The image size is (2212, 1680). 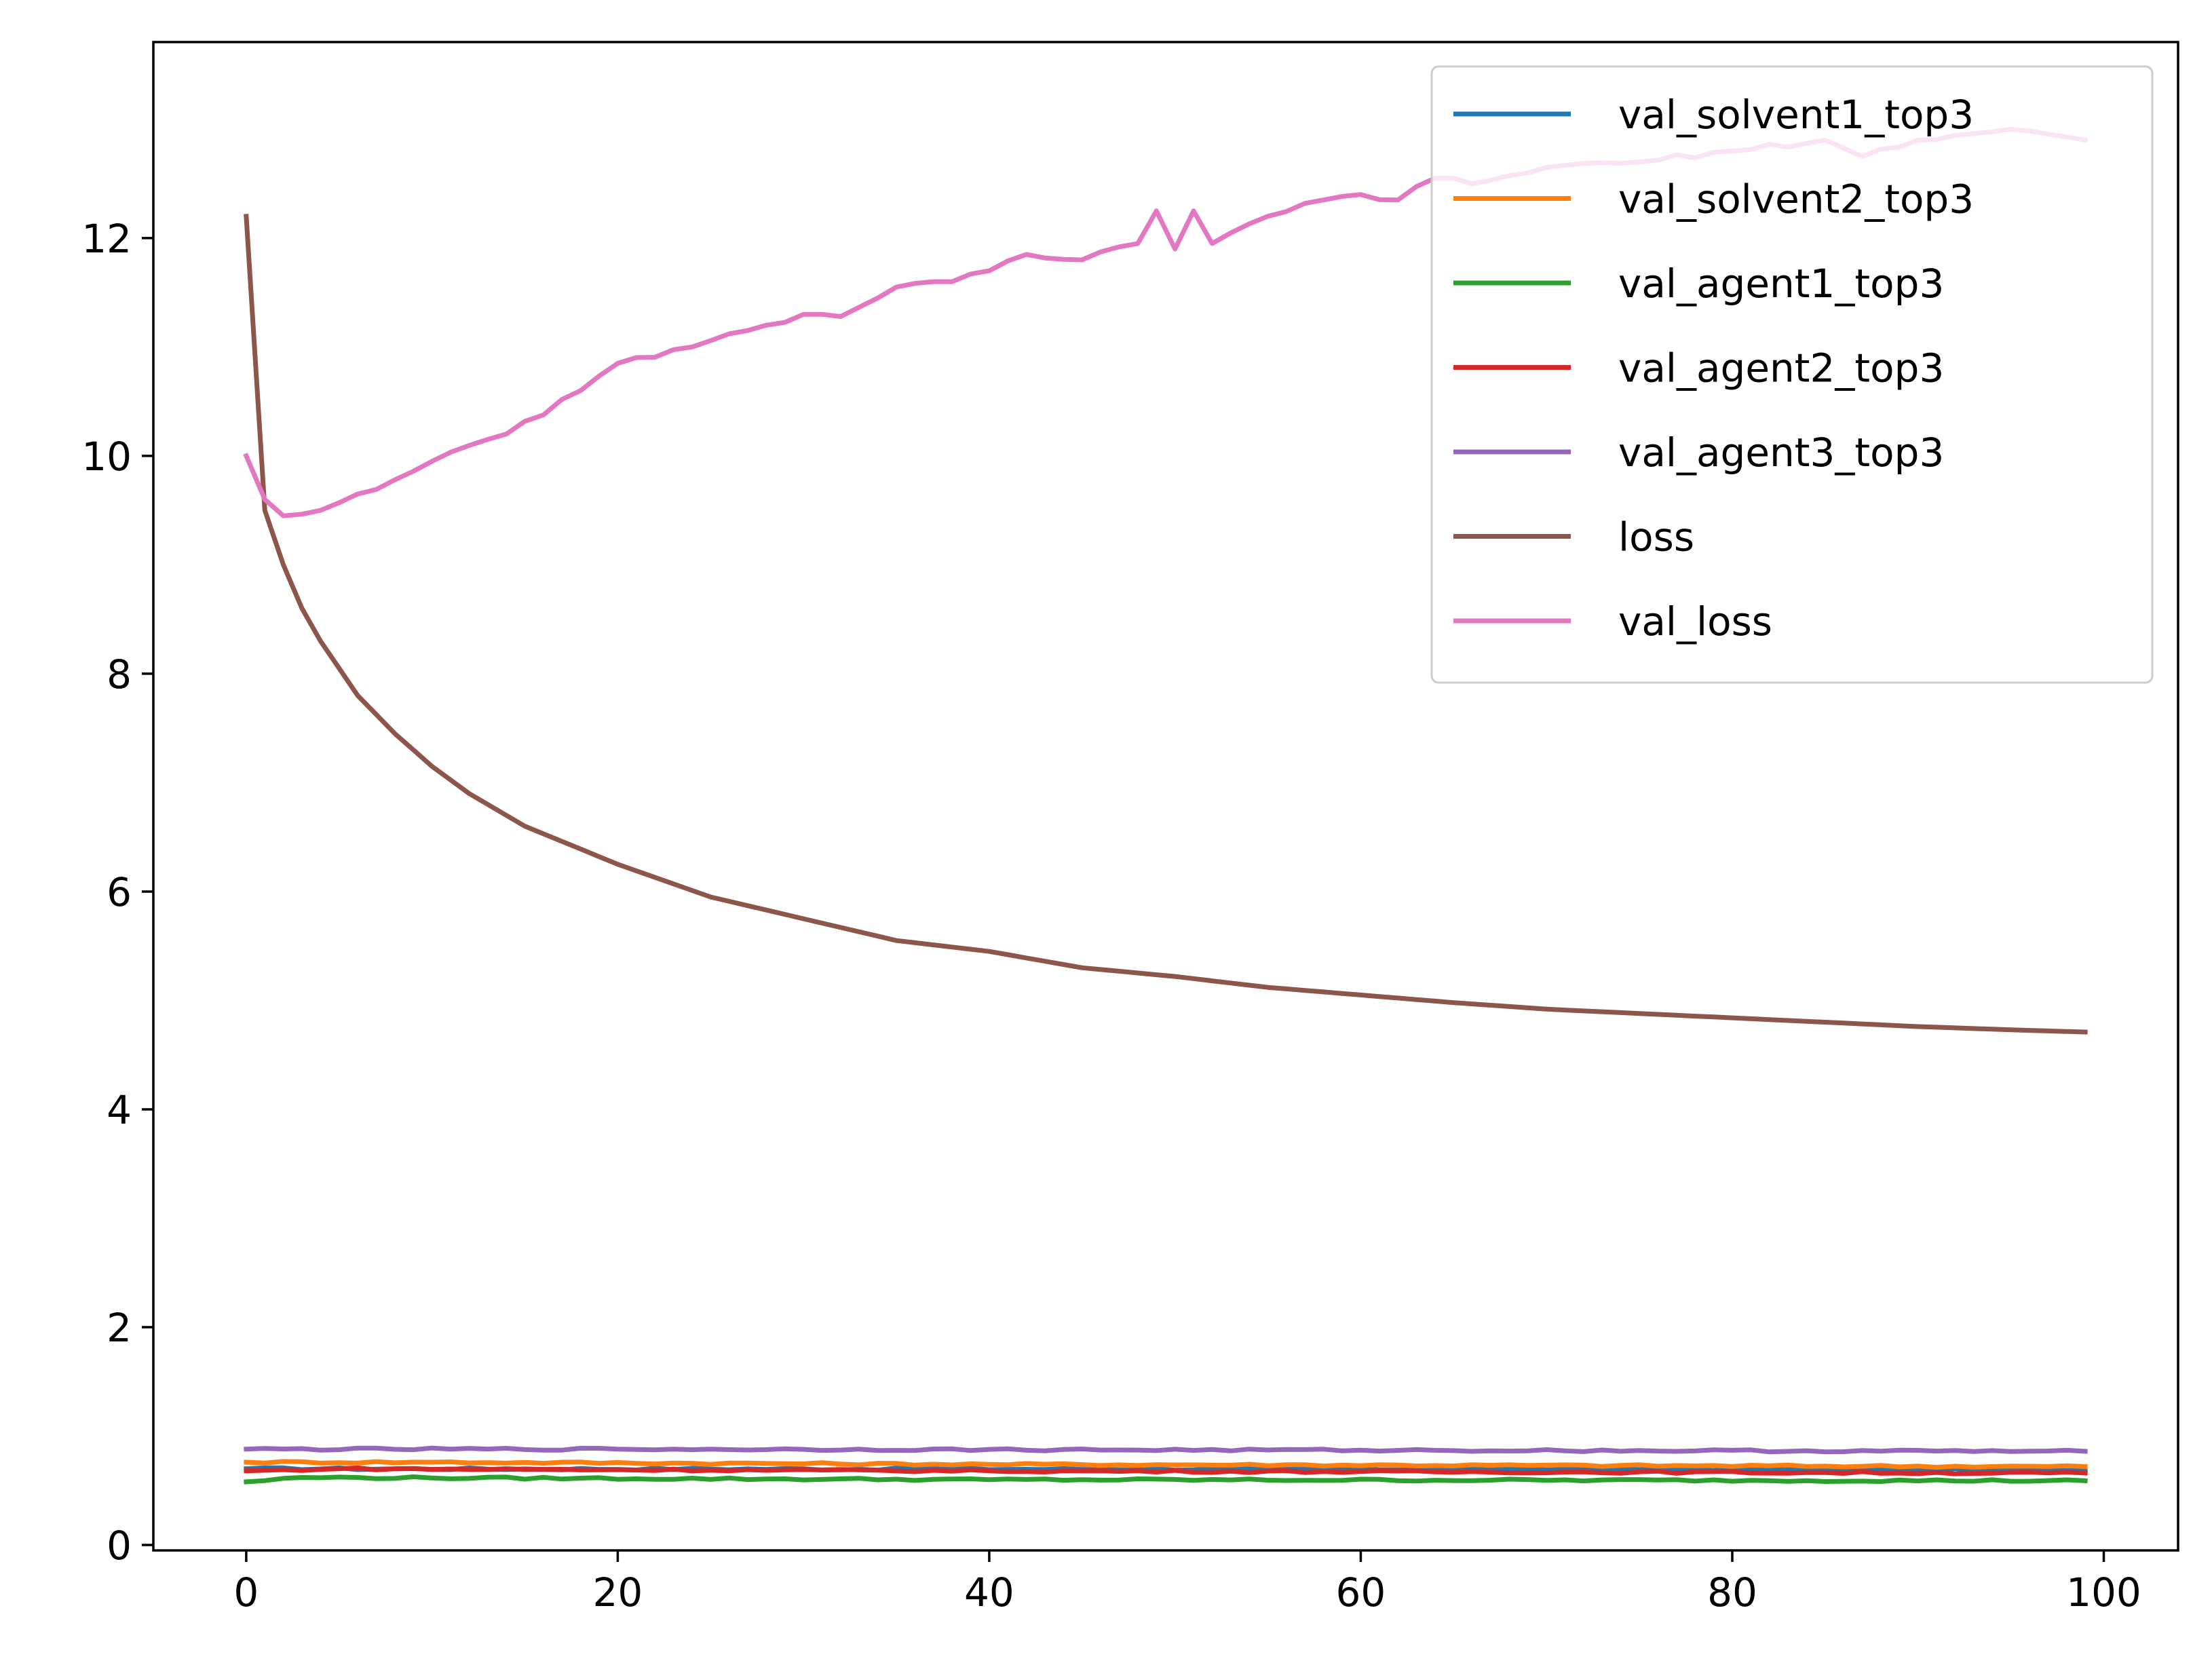 What do you see at coordinates (989, 1592) in the screenshot?
I see `x-tick-label: 40` at bounding box center [989, 1592].